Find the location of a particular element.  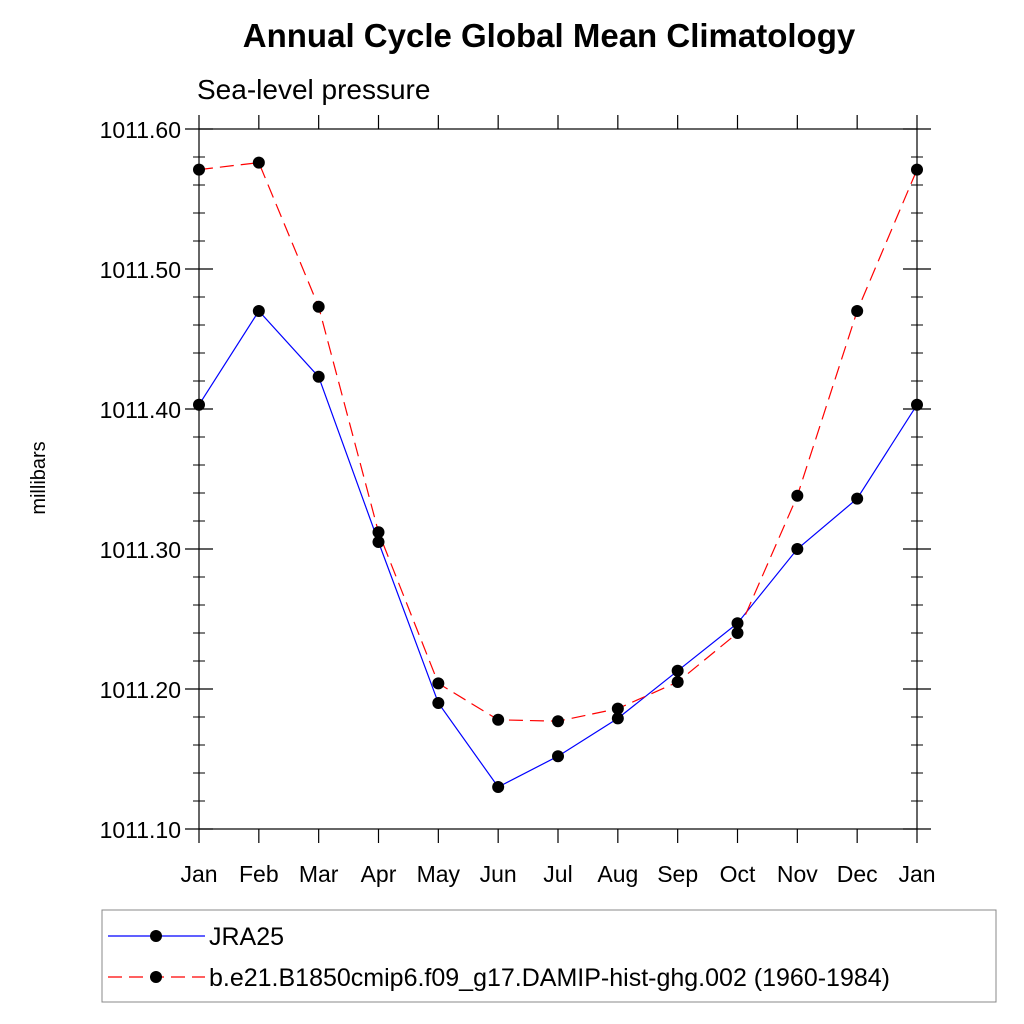

y-tick-label: 1011.60 is located at coordinates (140, 130).